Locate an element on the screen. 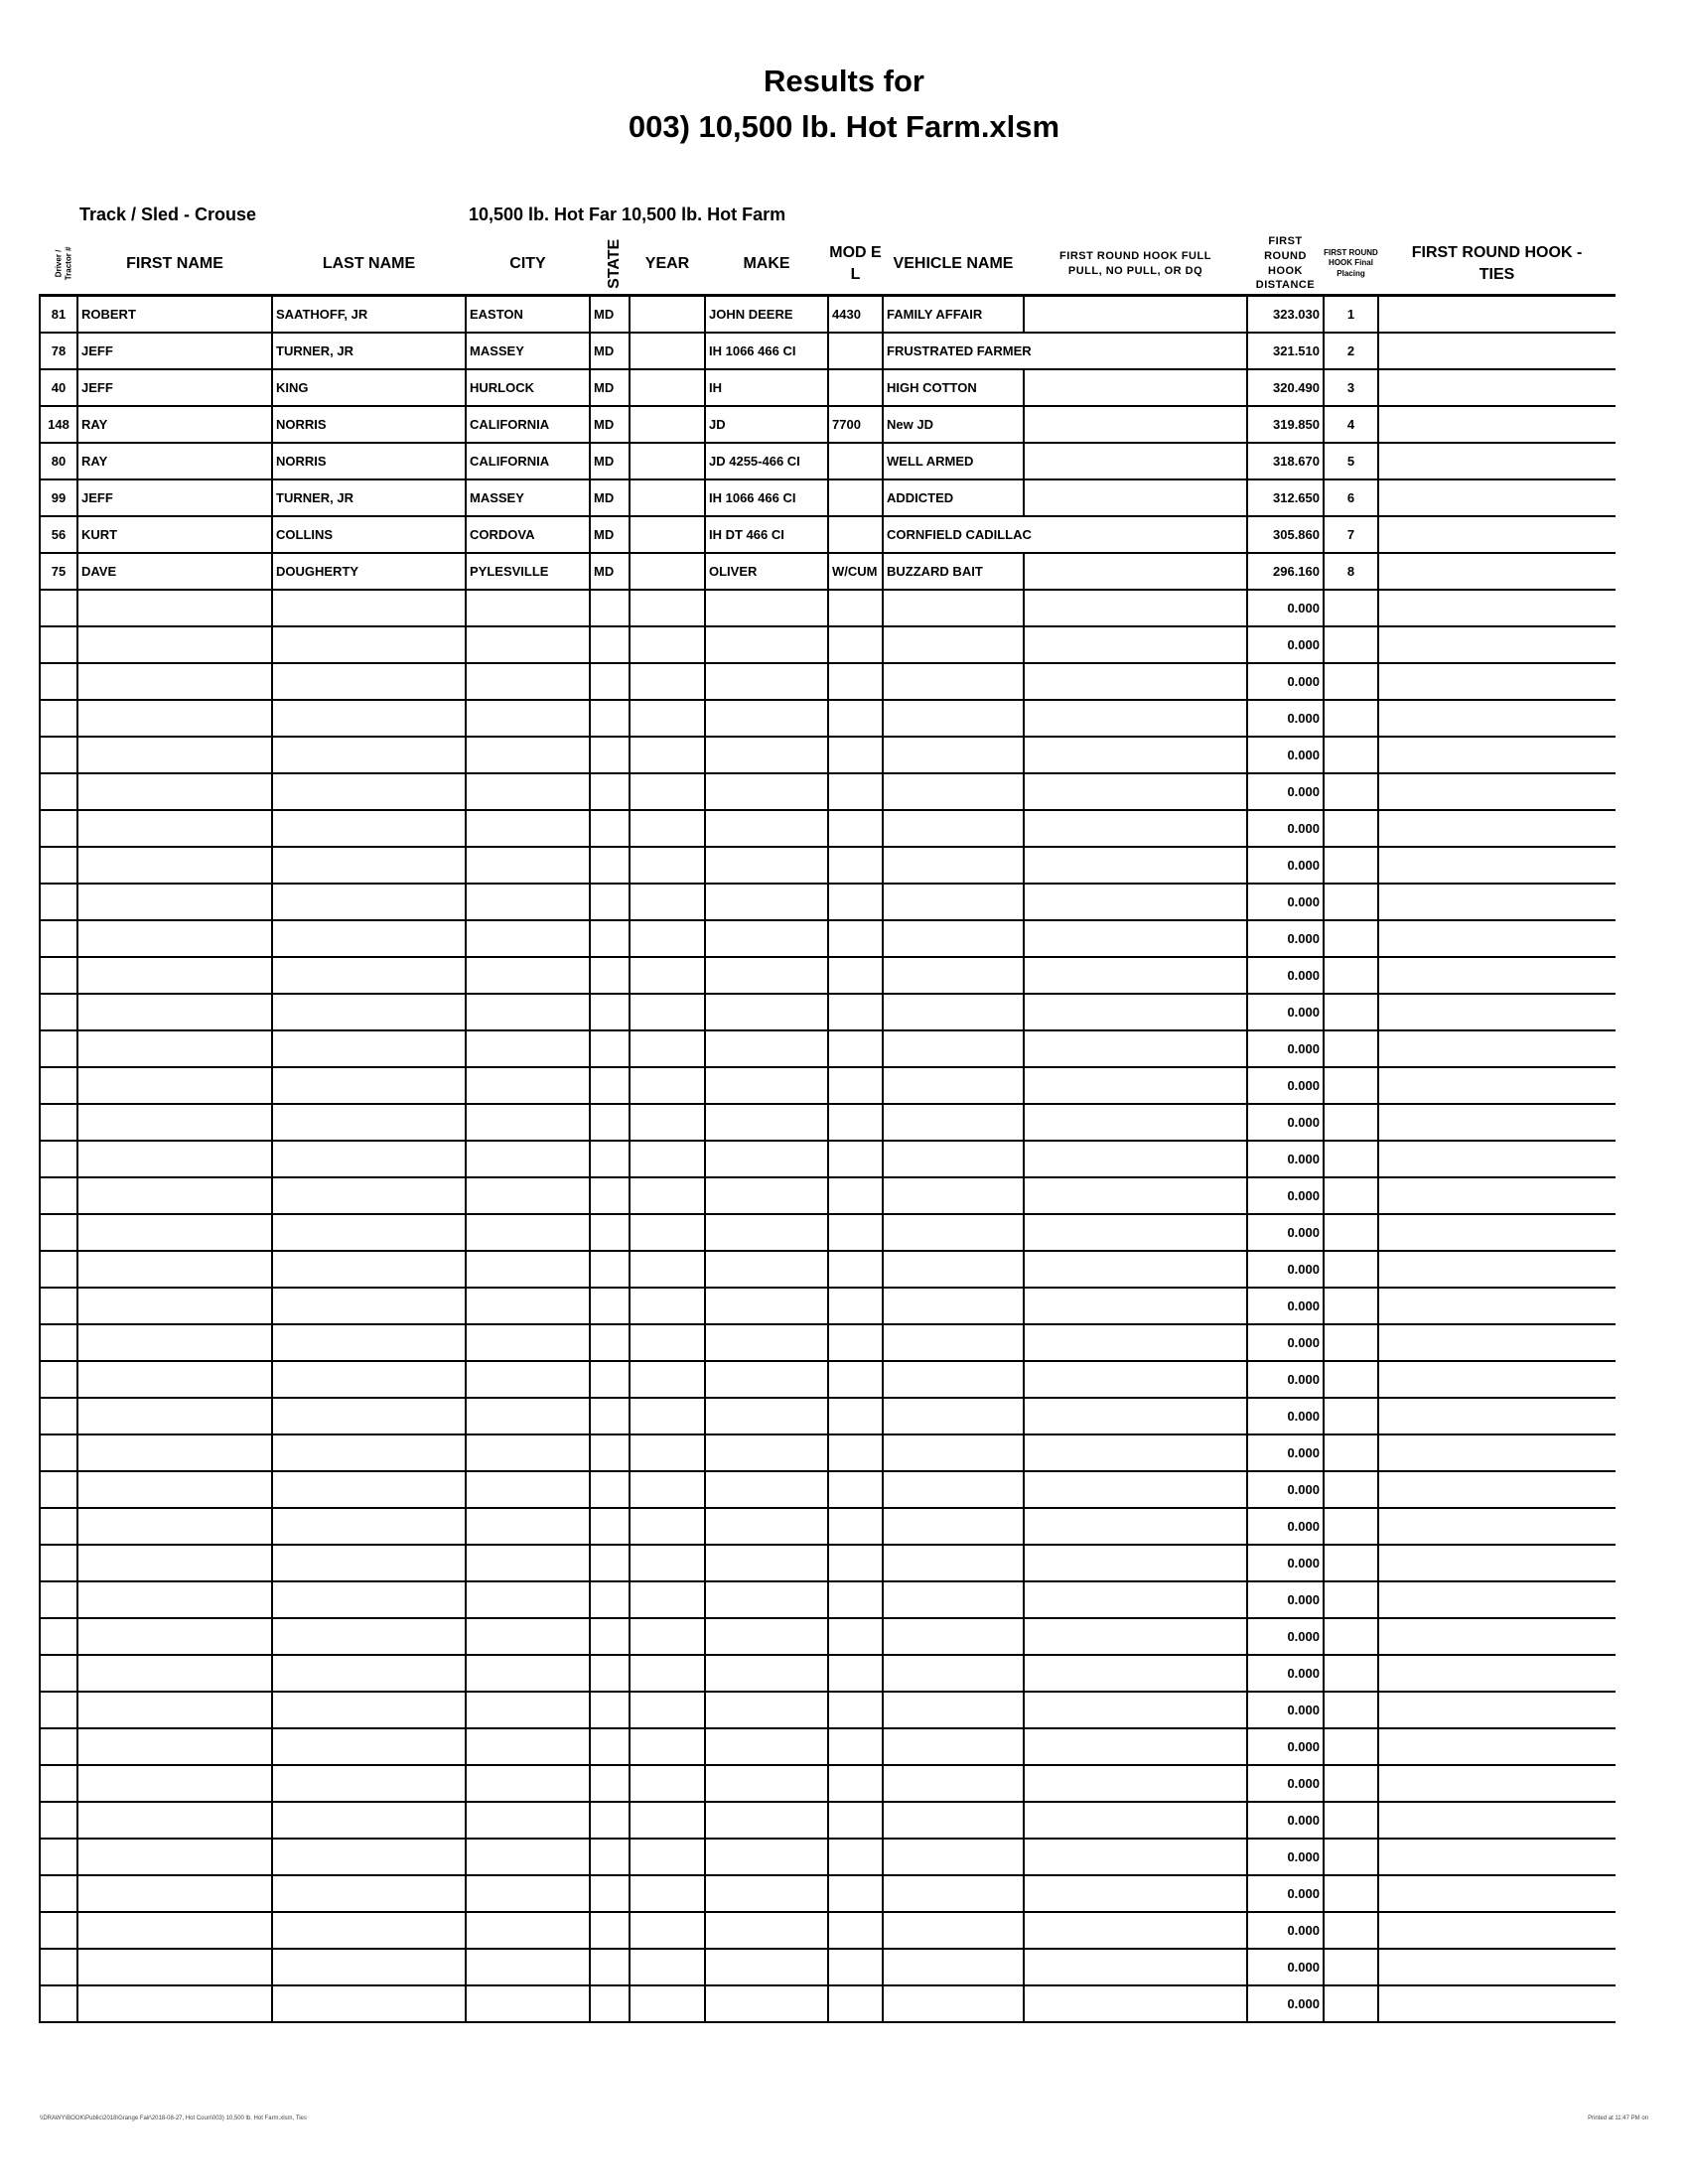 The height and width of the screenshot is (2184, 1688). col-state: STATE is located at coordinates (615, 263).